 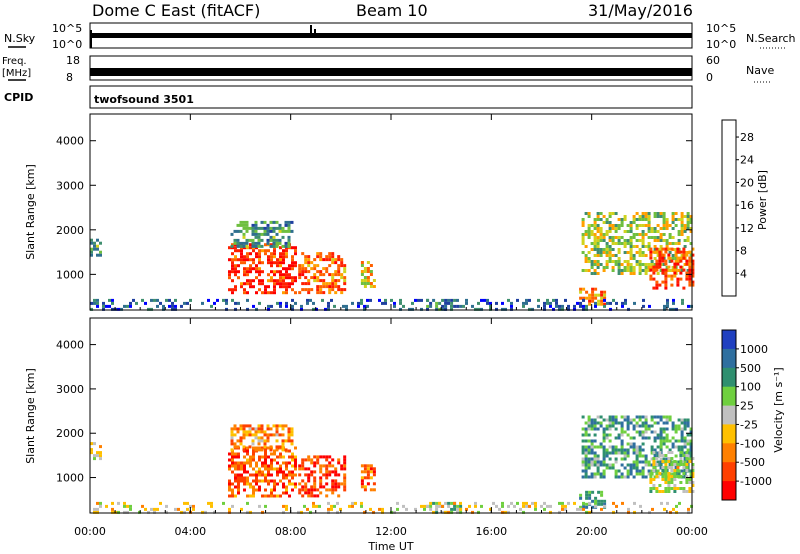 What do you see at coordinates (729, 453) in the screenshot?
I see `velocity-colorbar-segment` at bounding box center [729, 453].